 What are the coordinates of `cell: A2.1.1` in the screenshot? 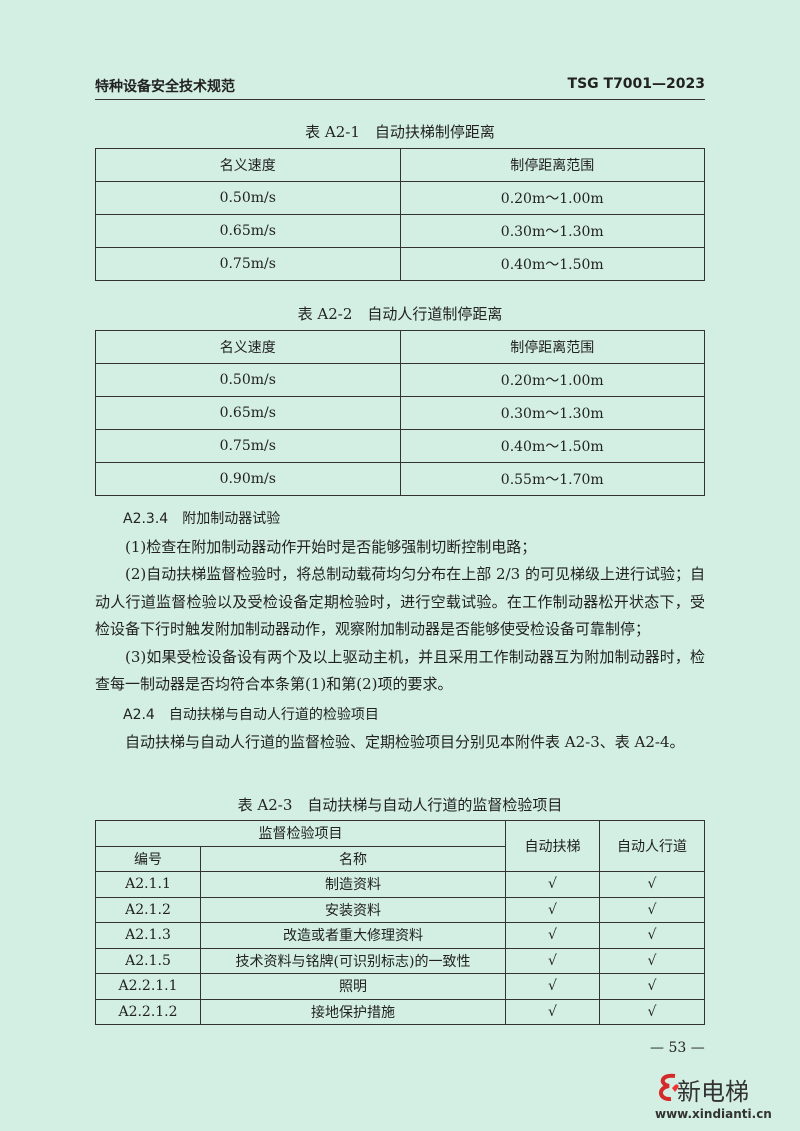 It's located at (148, 884).